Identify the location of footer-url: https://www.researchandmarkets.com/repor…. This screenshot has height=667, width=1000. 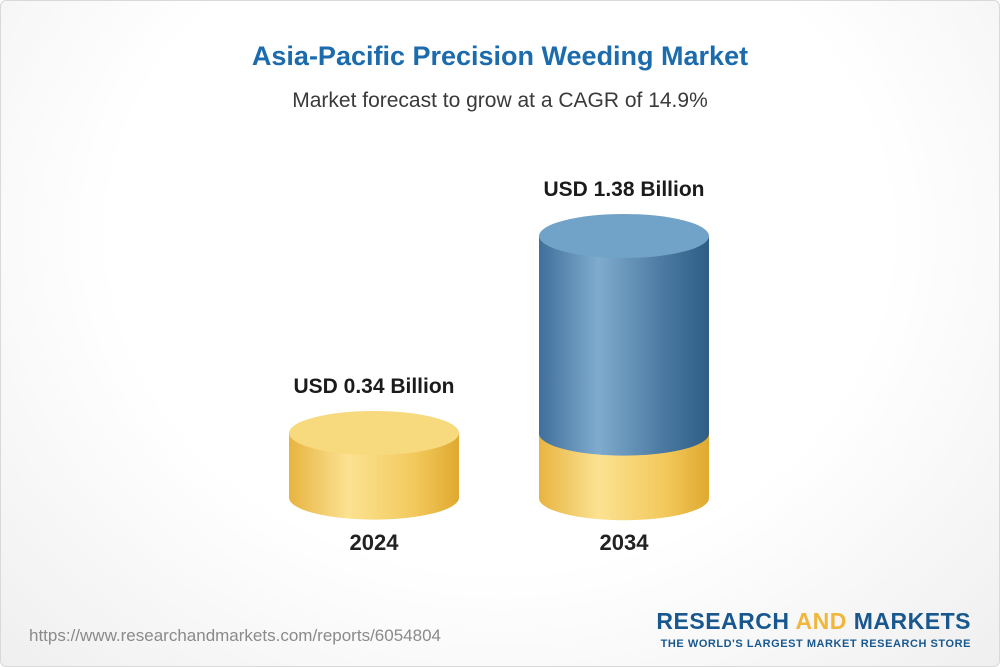
(235, 635).